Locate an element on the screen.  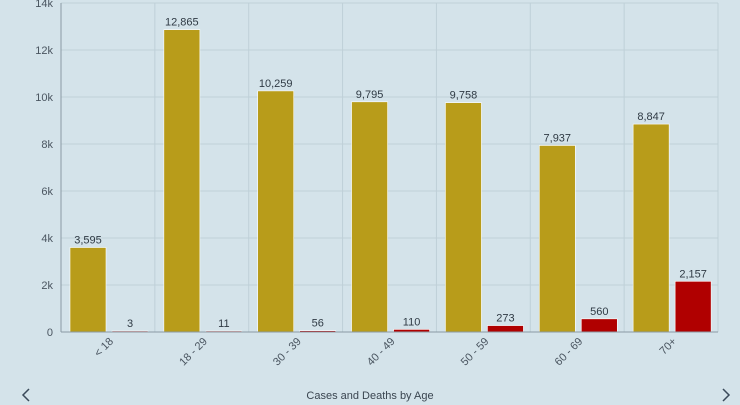
x-tick-label: < 18 is located at coordinates (104, 348).